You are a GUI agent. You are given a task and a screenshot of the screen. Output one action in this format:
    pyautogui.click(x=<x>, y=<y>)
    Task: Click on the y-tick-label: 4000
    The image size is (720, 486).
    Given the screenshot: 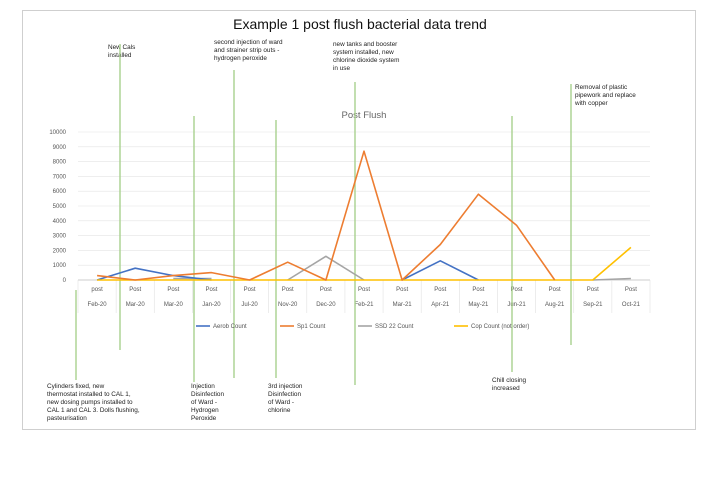 What is the action you would take?
    pyautogui.click(x=60, y=222)
    